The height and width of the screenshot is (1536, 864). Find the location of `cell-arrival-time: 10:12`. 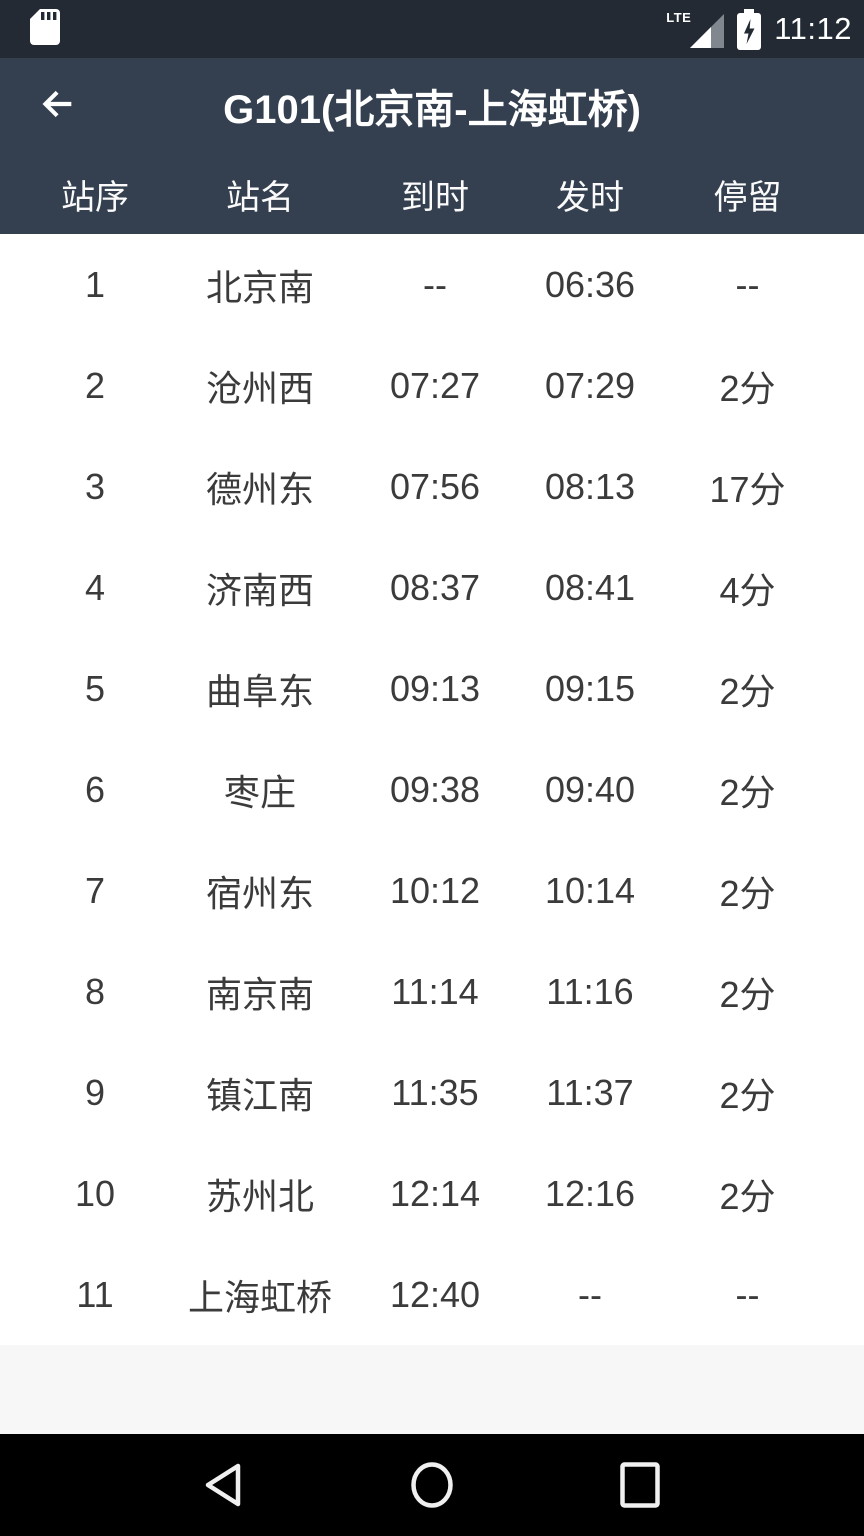

cell-arrival-time: 10:12 is located at coordinates (435, 890).